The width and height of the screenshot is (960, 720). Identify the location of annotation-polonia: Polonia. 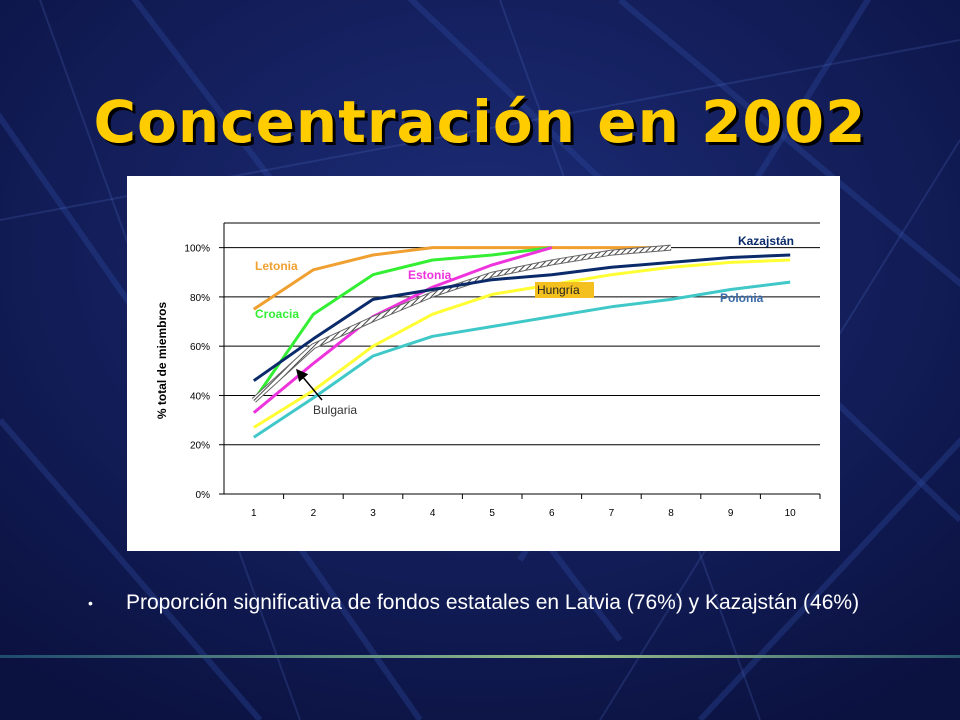
(742, 298).